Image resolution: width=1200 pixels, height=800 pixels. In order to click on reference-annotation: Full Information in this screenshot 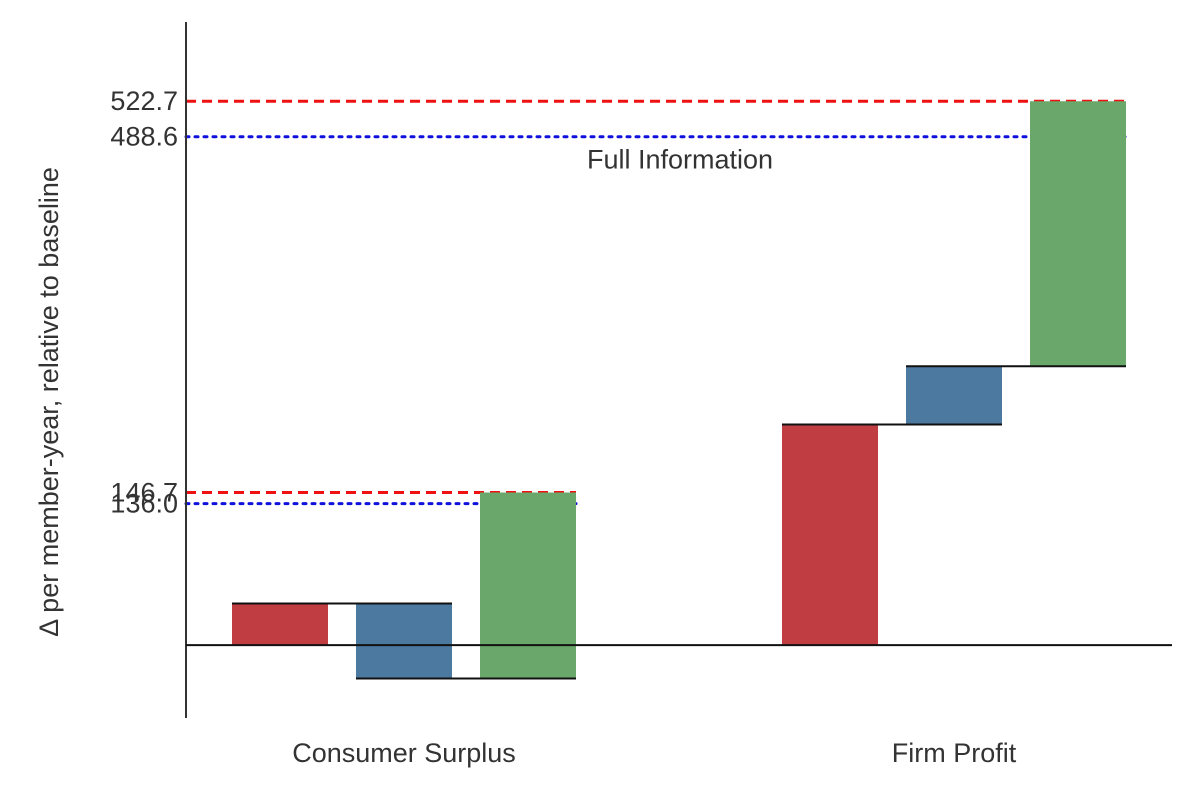, I will do `click(680, 160)`.